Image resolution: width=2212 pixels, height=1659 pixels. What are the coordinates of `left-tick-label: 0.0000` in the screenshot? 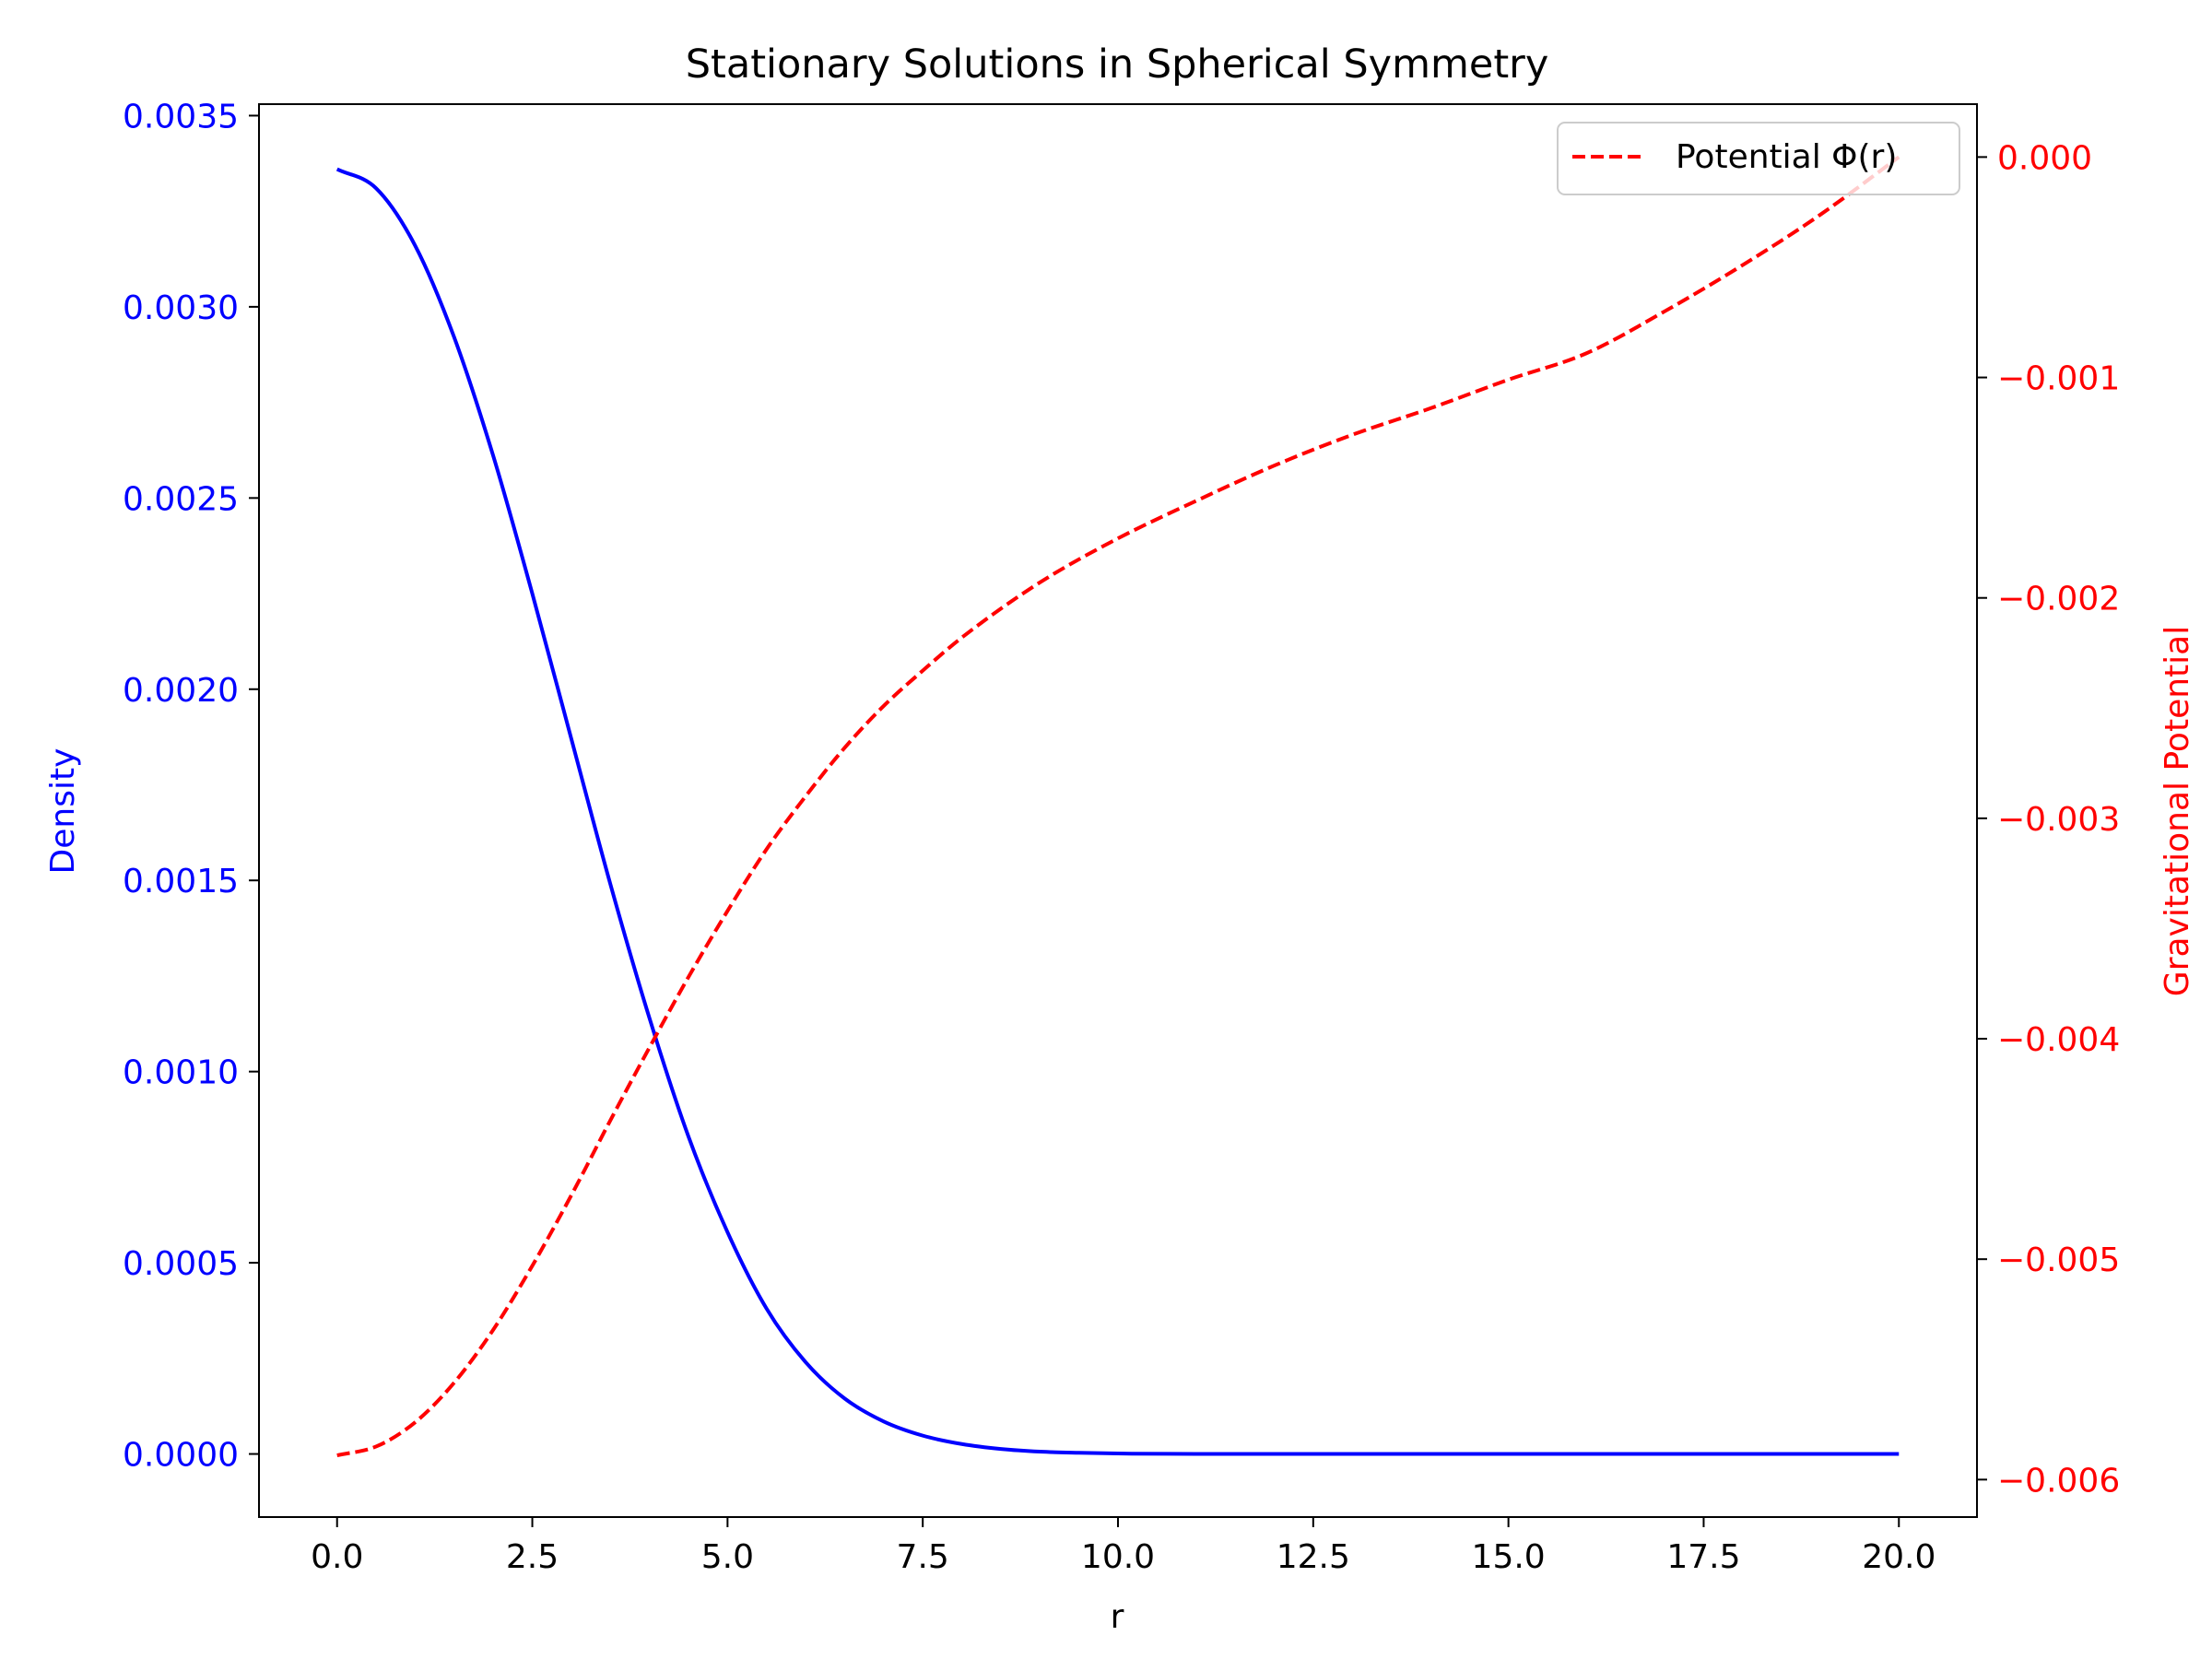 It's located at (181, 1456).